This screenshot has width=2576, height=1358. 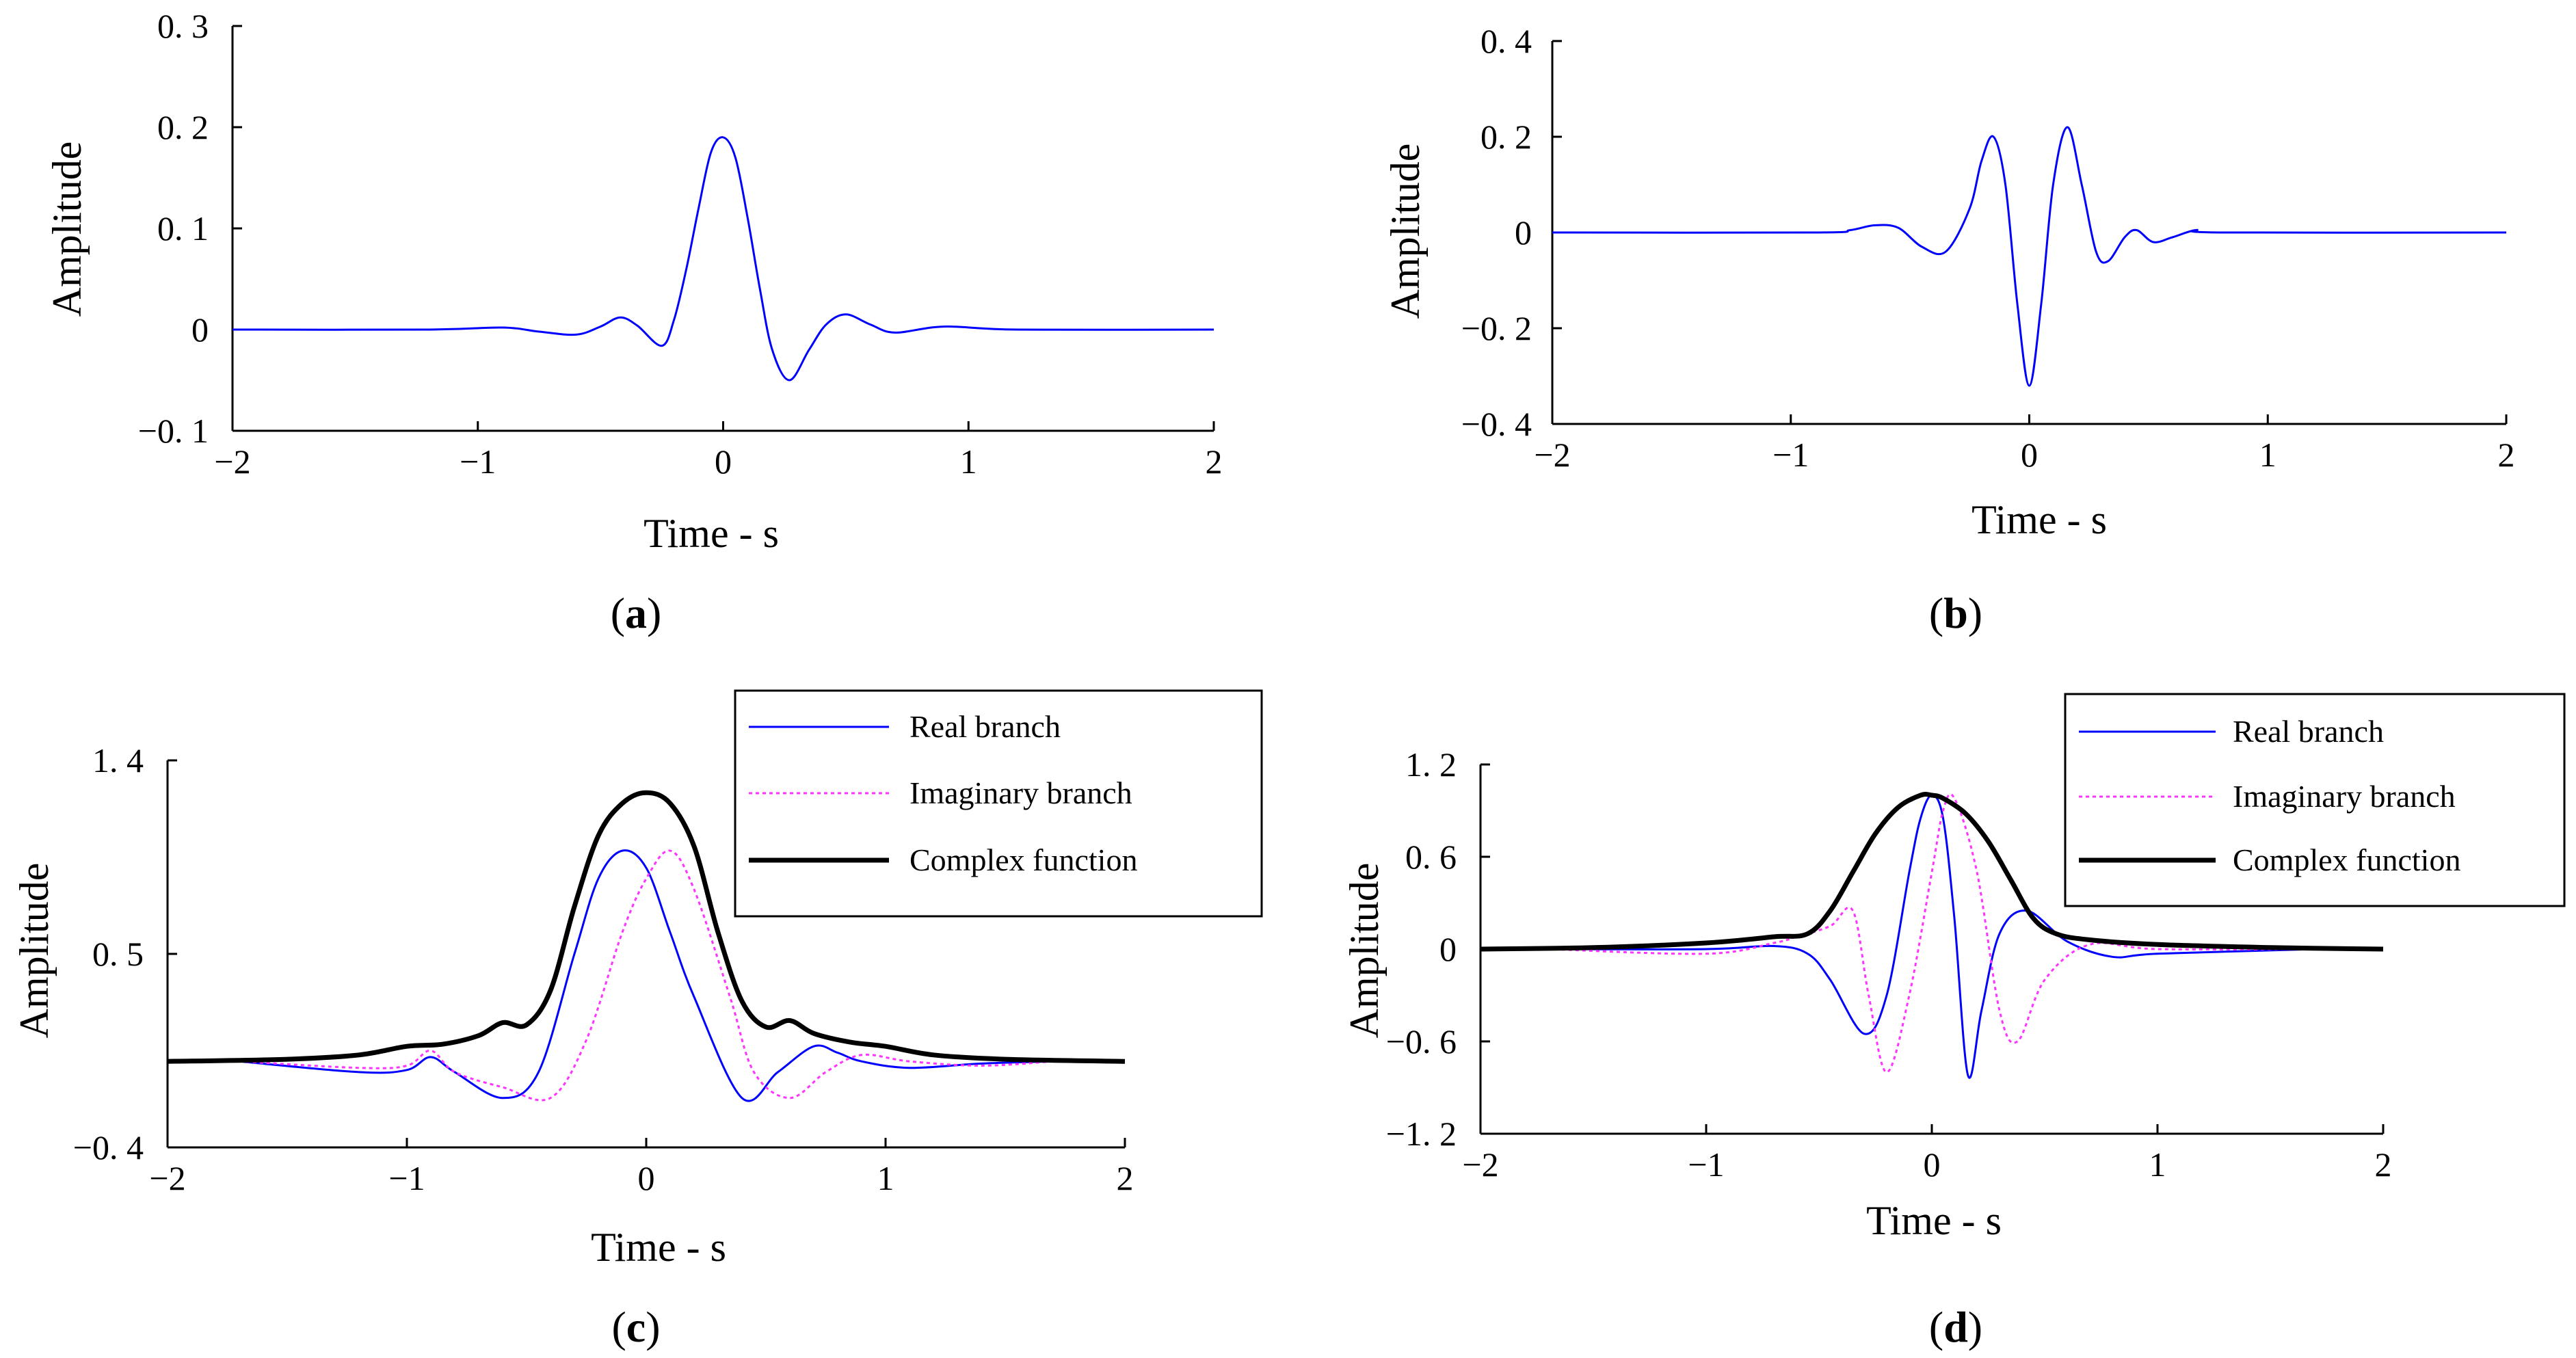 I want to click on y-tick-label-c: 1. 4, so click(x=118, y=760).